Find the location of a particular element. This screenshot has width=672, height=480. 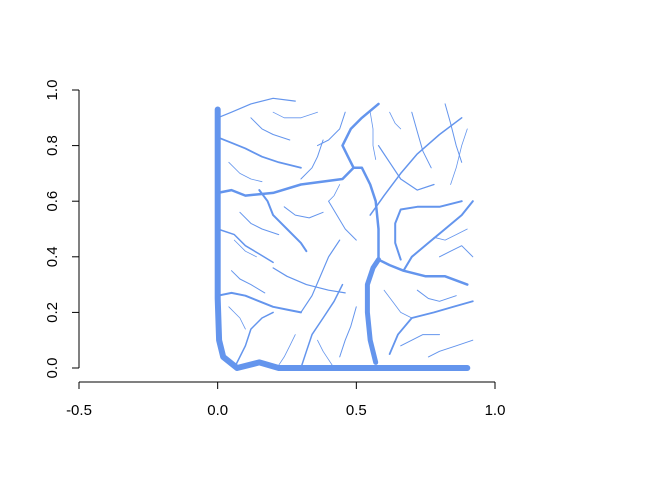

y-tick-label: 0.8 is located at coordinates (52, 145).